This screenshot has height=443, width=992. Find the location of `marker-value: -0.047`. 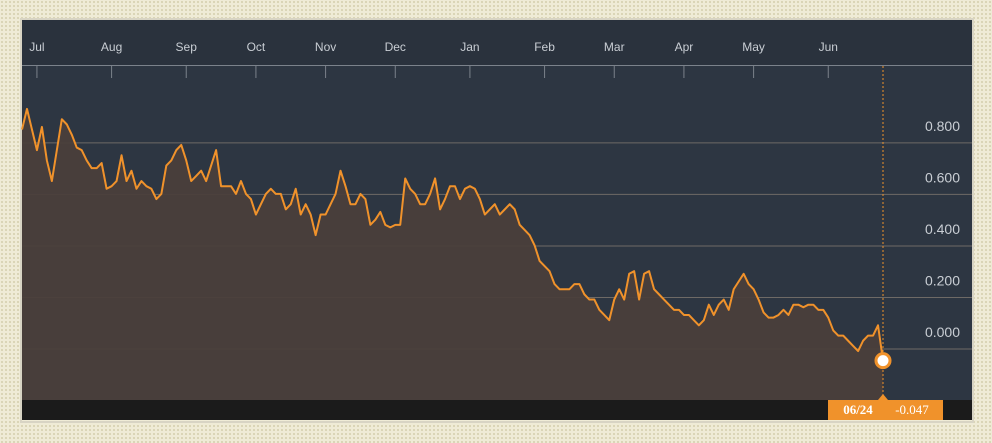

marker-value: -0.047 is located at coordinates (912, 409).